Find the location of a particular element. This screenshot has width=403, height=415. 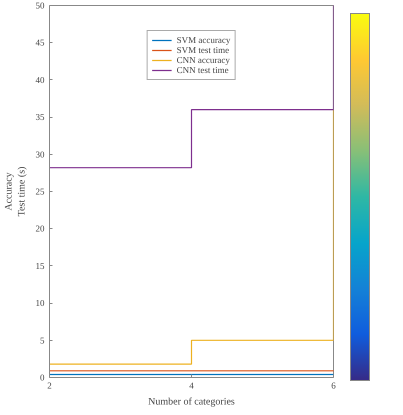

y-tick-label: 15 is located at coordinates (40, 265).